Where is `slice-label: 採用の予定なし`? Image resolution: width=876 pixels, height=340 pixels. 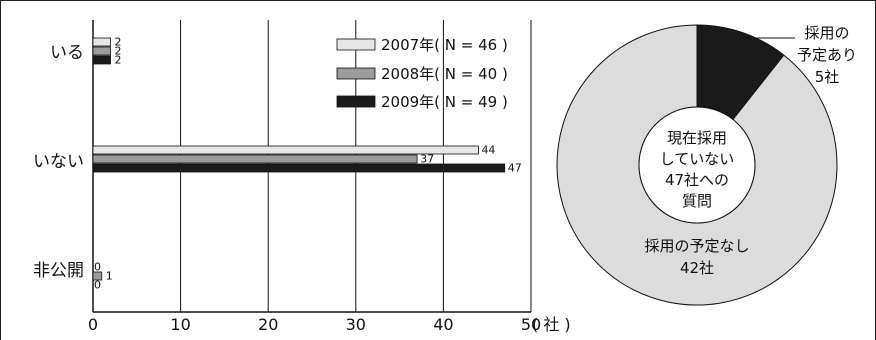
slice-label: 採用の予定なし is located at coordinates (696, 246).